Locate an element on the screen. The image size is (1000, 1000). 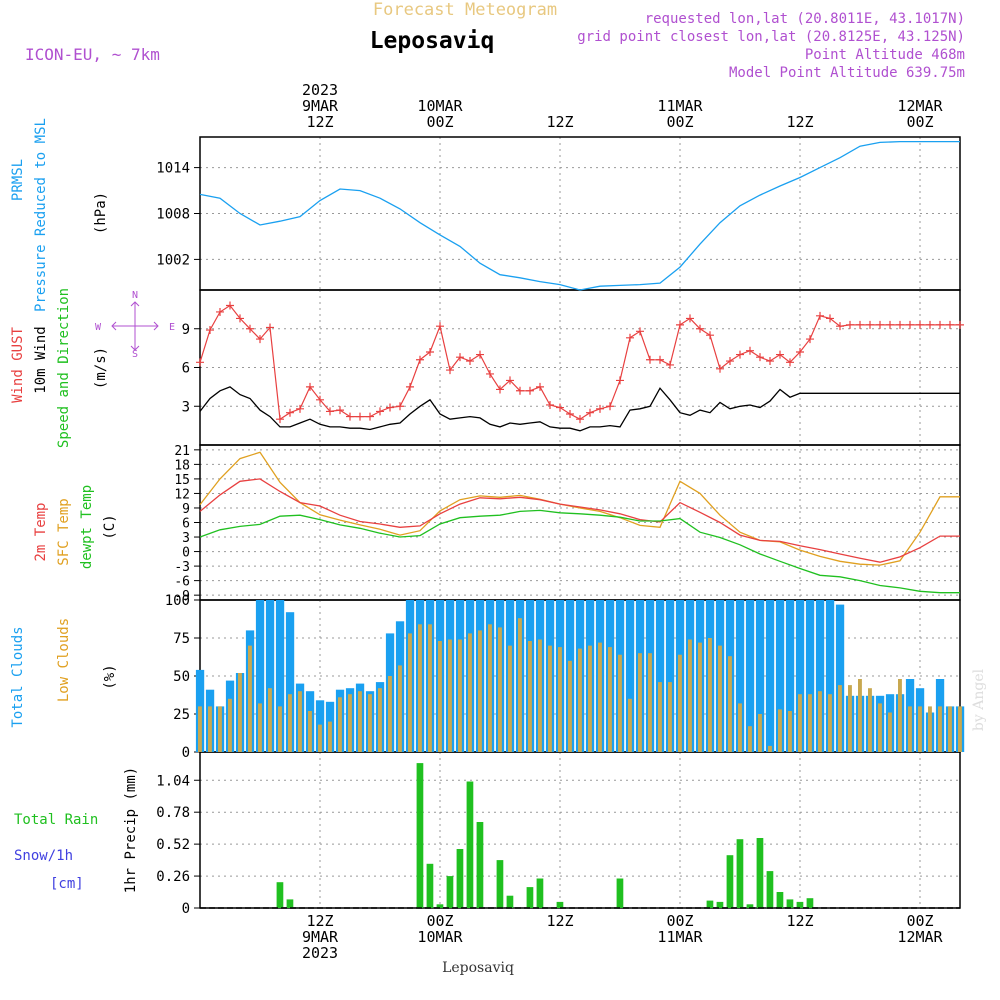
requested-coords: requested lon,lat (20.8011E, 43.1017N) is located at coordinates (805, 19).